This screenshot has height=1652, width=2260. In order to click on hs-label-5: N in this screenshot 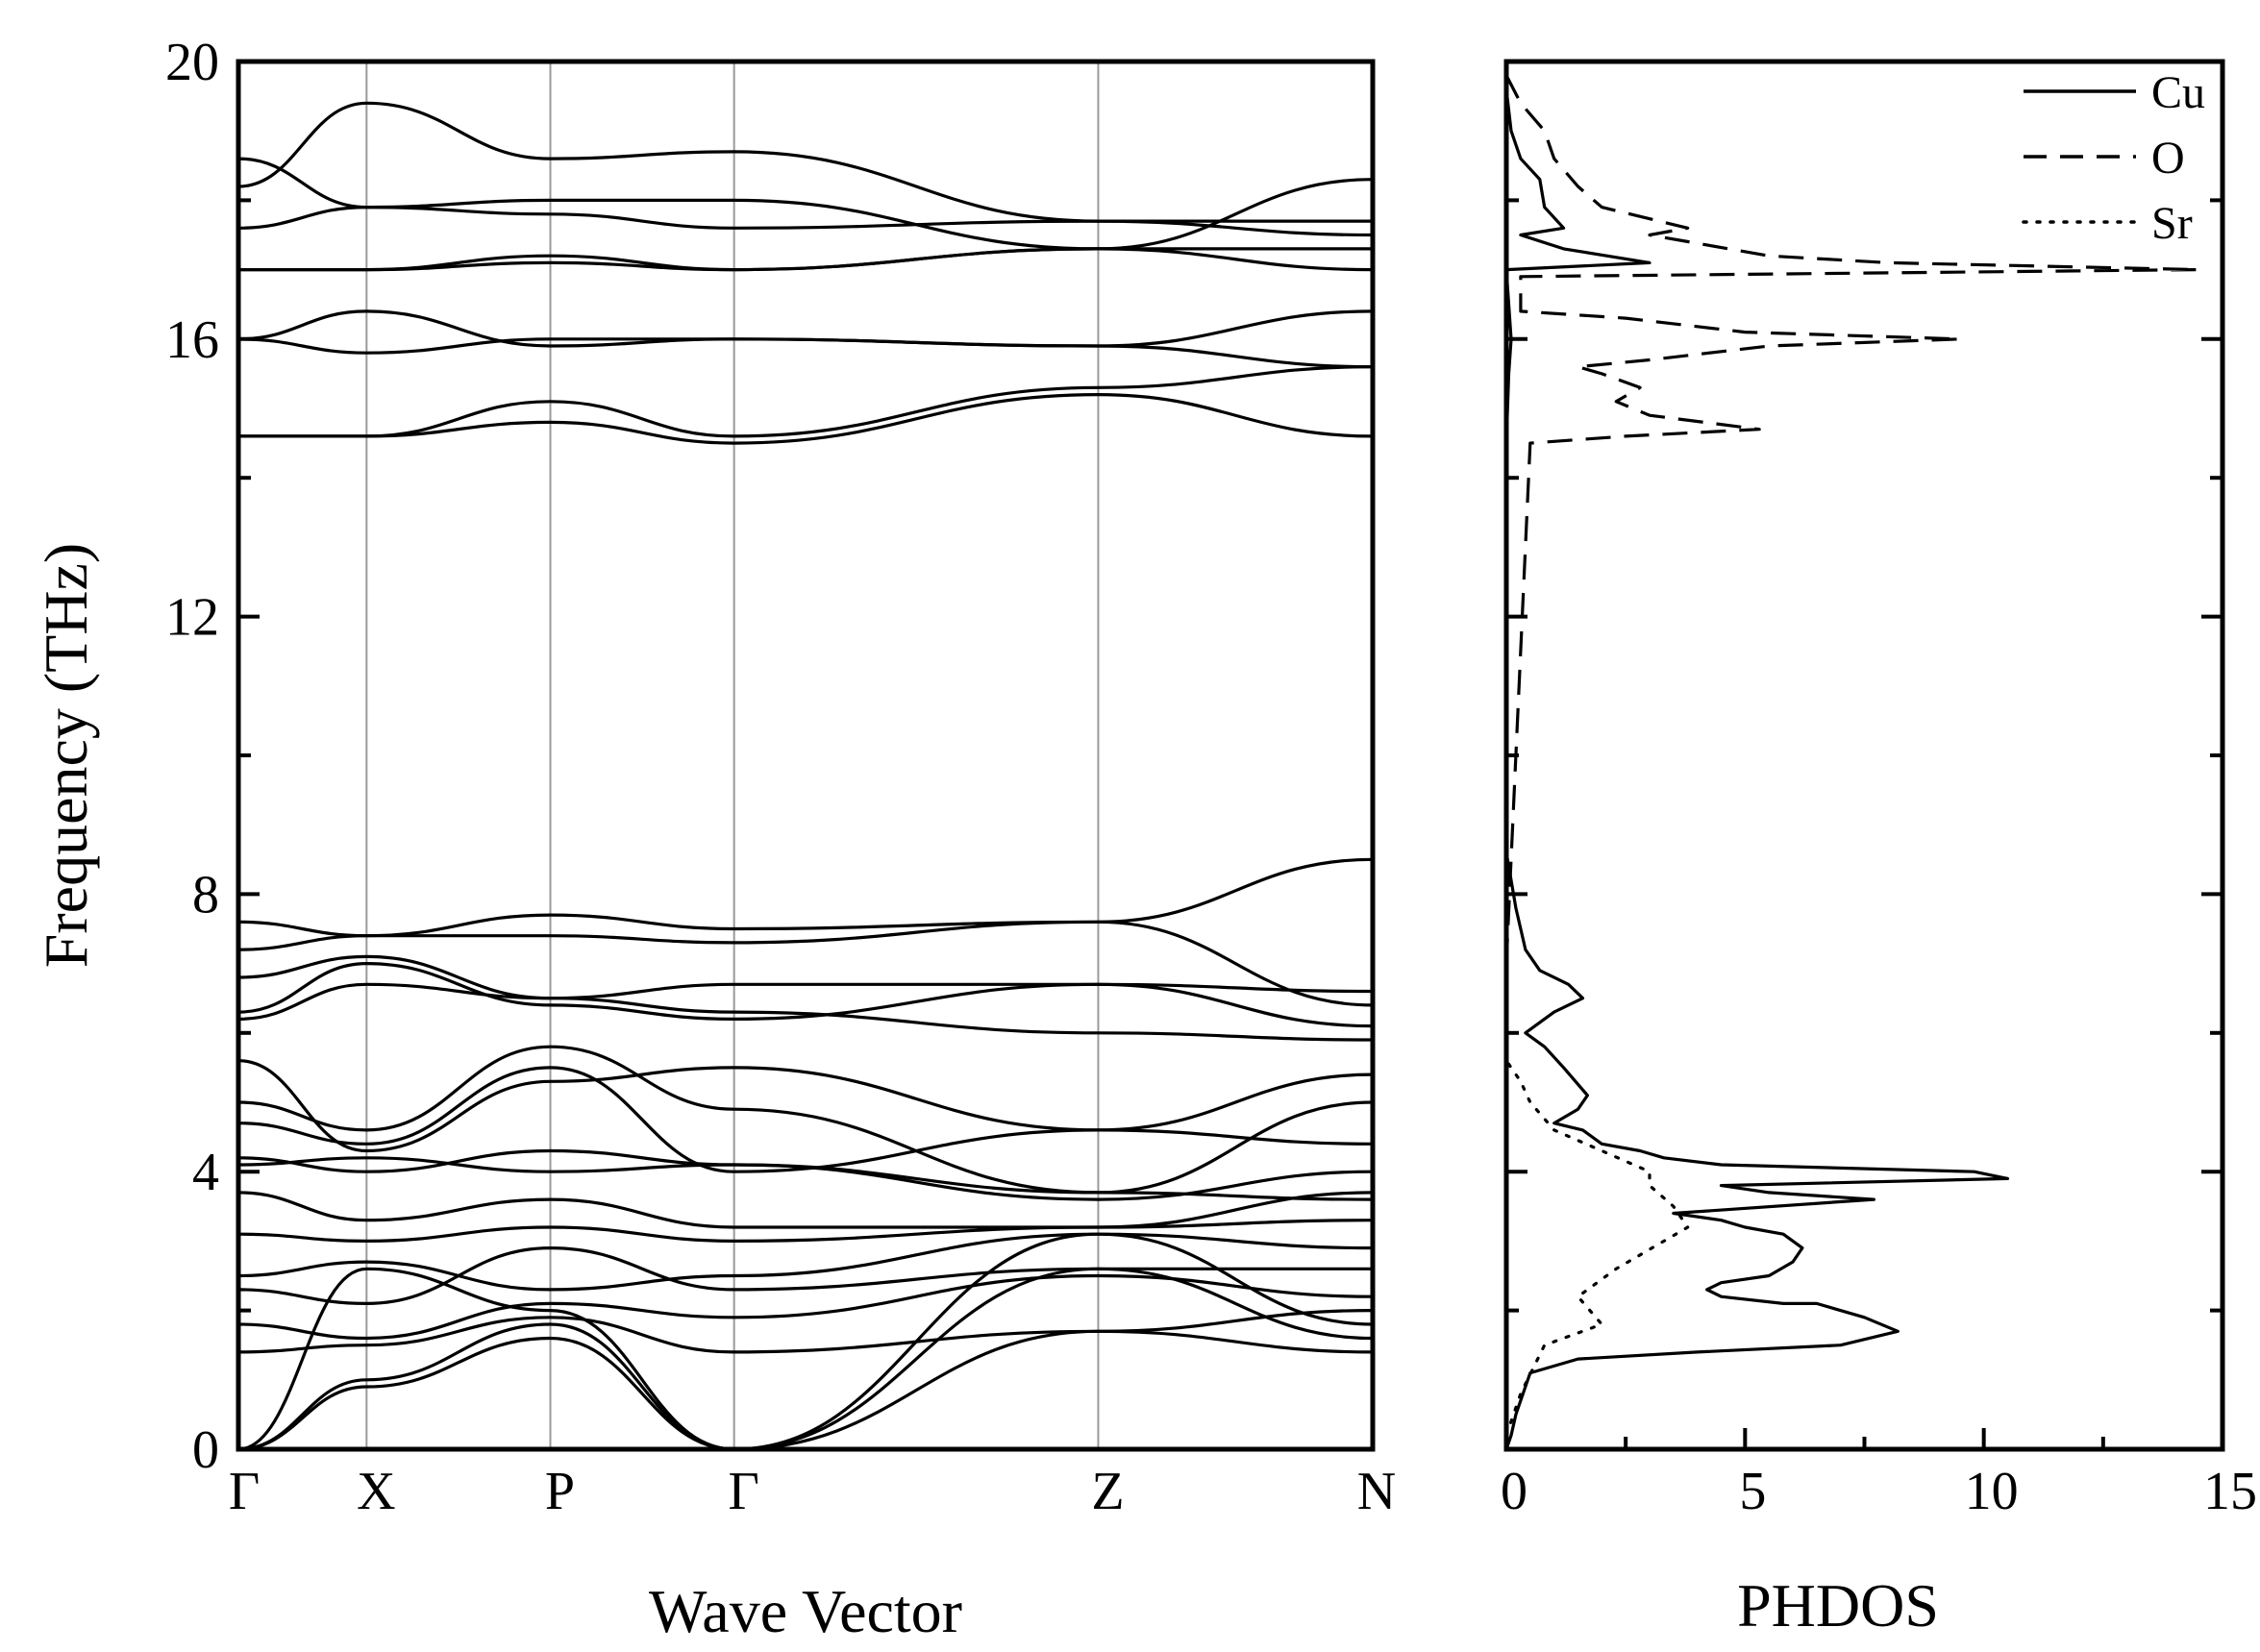, I will do `click(1377, 1491)`.